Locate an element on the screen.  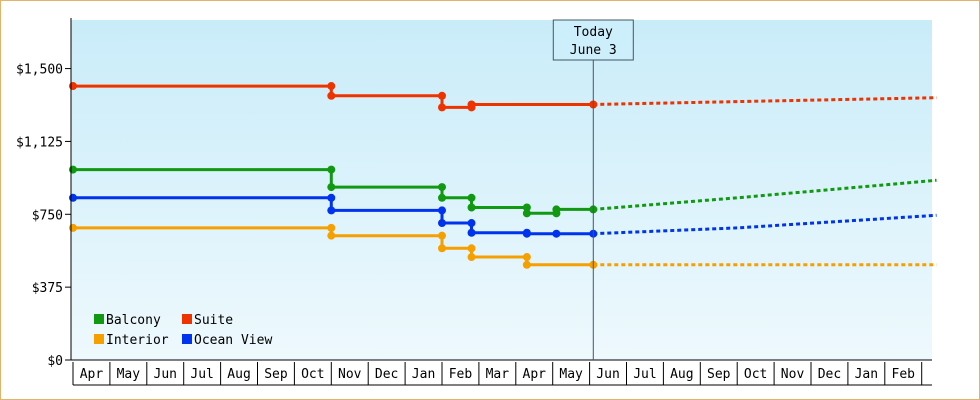
today-date: June 3 is located at coordinates (593, 50).